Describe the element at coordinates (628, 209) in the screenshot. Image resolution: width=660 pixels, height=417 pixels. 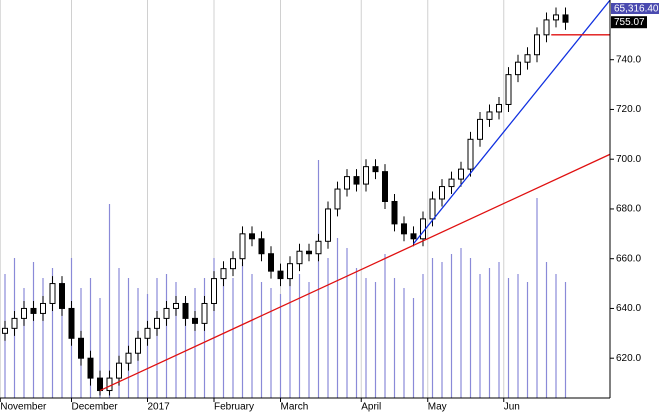
I see `y-tick-label: 680.0` at that location.